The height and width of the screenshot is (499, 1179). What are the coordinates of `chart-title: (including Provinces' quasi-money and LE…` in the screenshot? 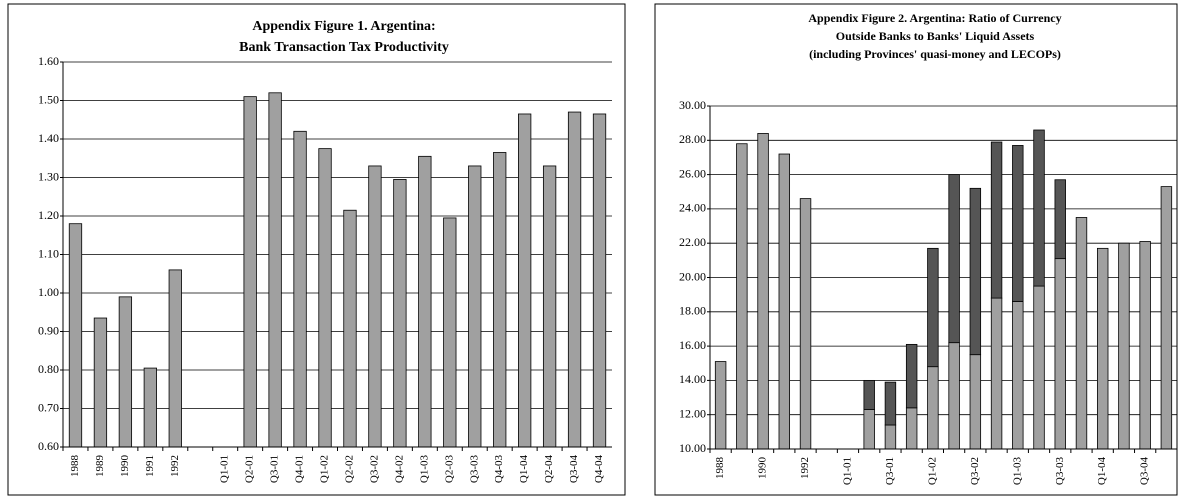 It's located at (935, 54).